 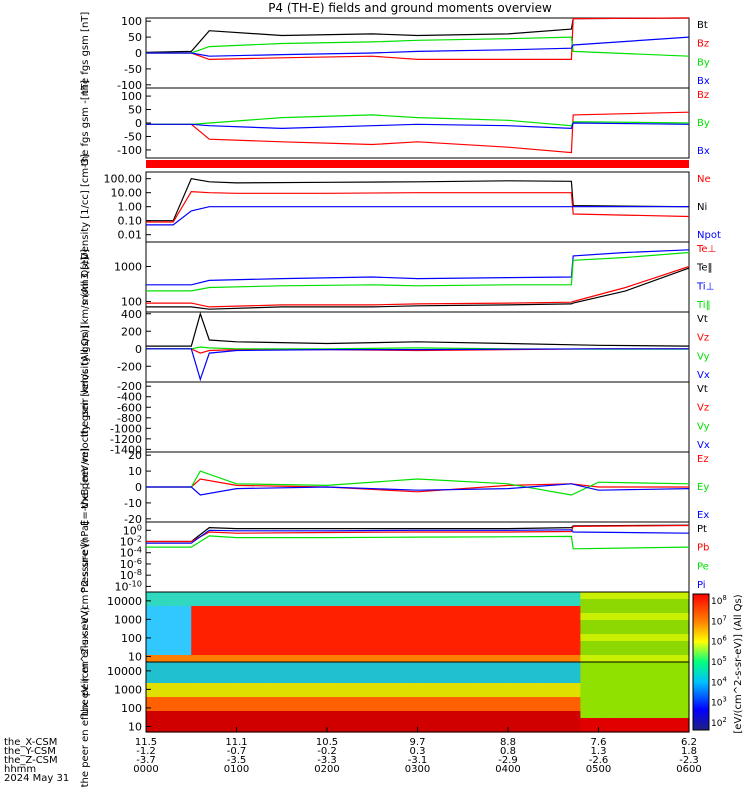 What do you see at coordinates (236, 769) in the screenshot?
I see `ephem-hhmm: 0100` at bounding box center [236, 769].